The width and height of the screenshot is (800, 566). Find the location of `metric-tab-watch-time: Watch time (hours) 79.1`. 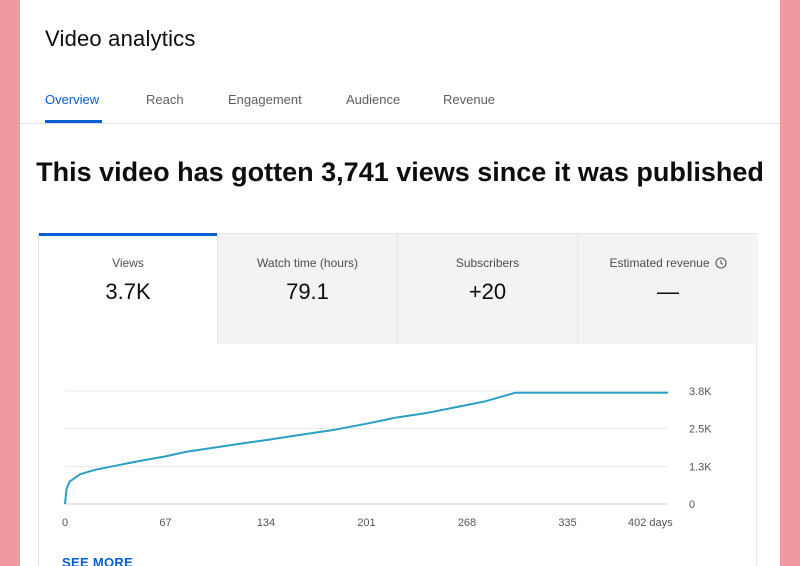

metric-tab-watch-time: Watch time (hours) 79.1 is located at coordinates (307, 289).